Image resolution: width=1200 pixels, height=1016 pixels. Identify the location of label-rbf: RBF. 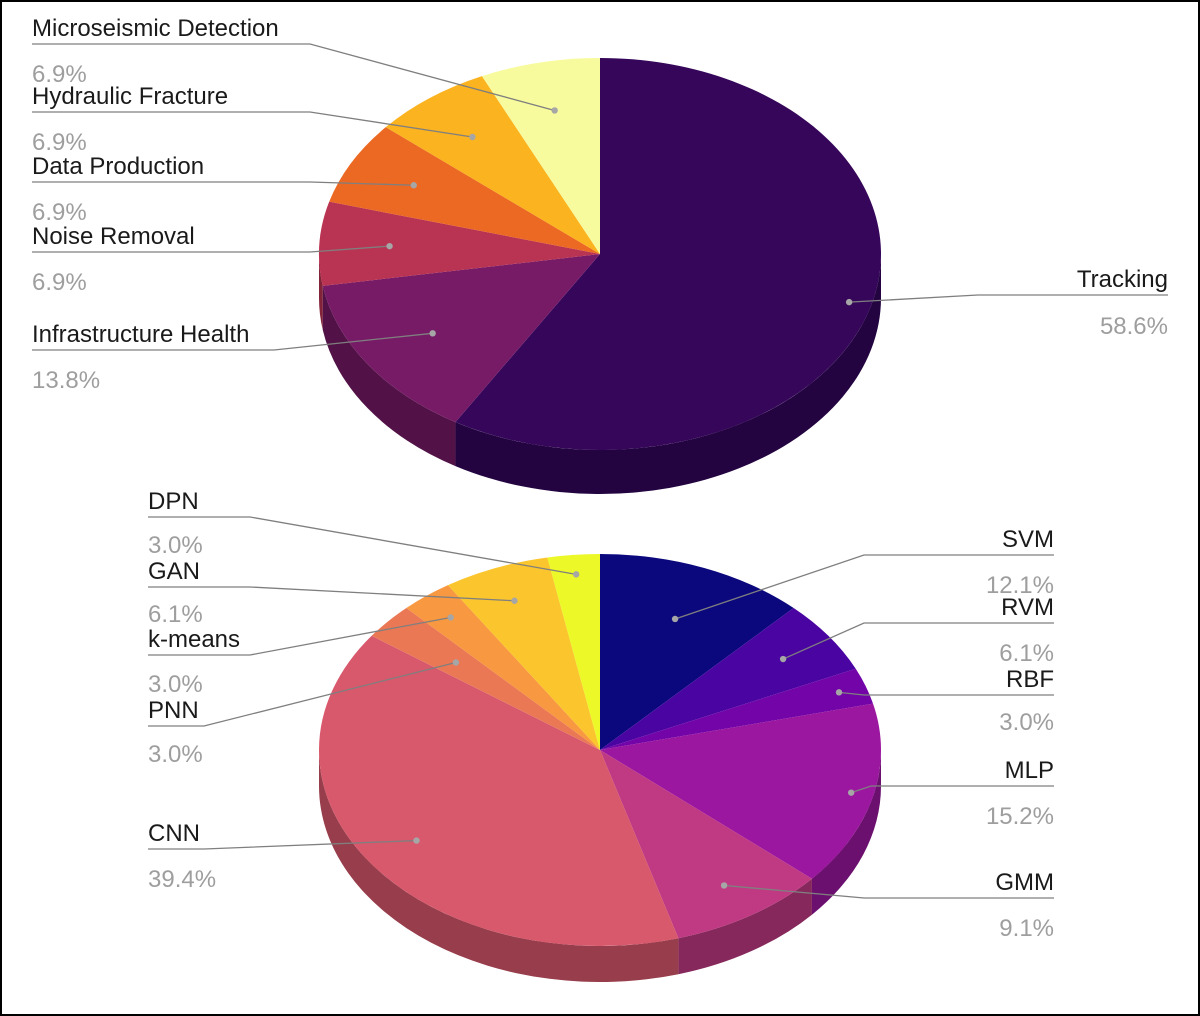
(1030, 679).